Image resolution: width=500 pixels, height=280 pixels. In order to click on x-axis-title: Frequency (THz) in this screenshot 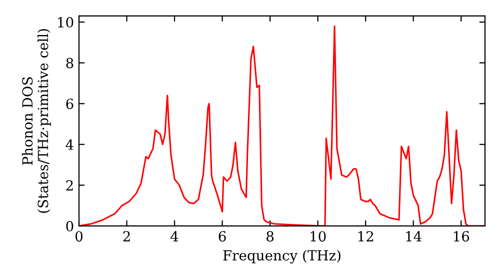, I will do `click(281, 257)`.